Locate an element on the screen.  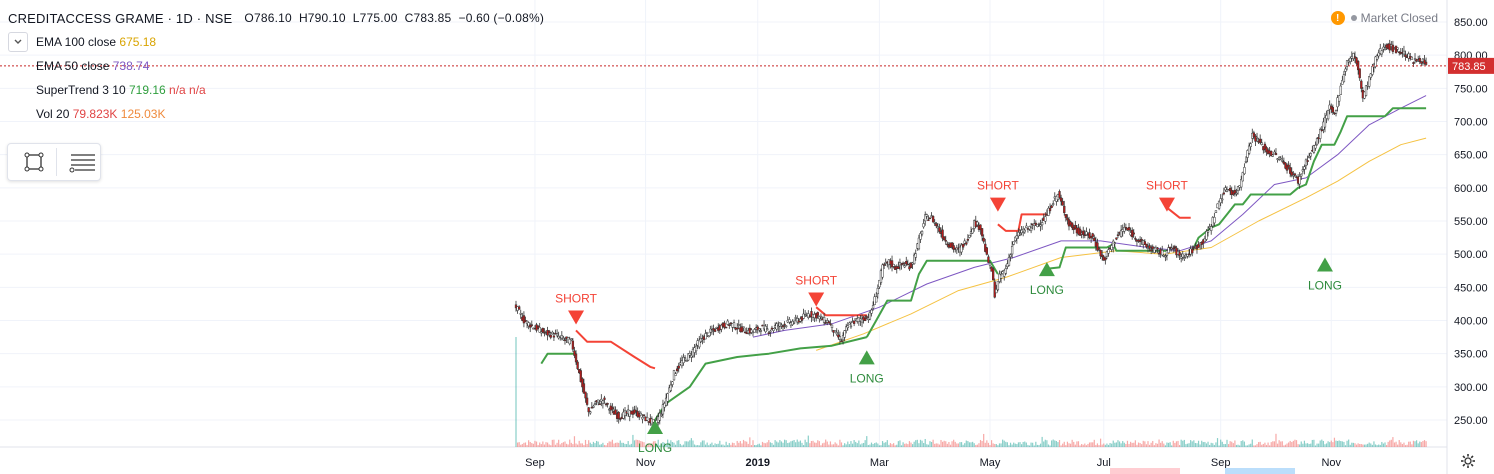
supertrend-up-line is located at coordinates (558, 358).